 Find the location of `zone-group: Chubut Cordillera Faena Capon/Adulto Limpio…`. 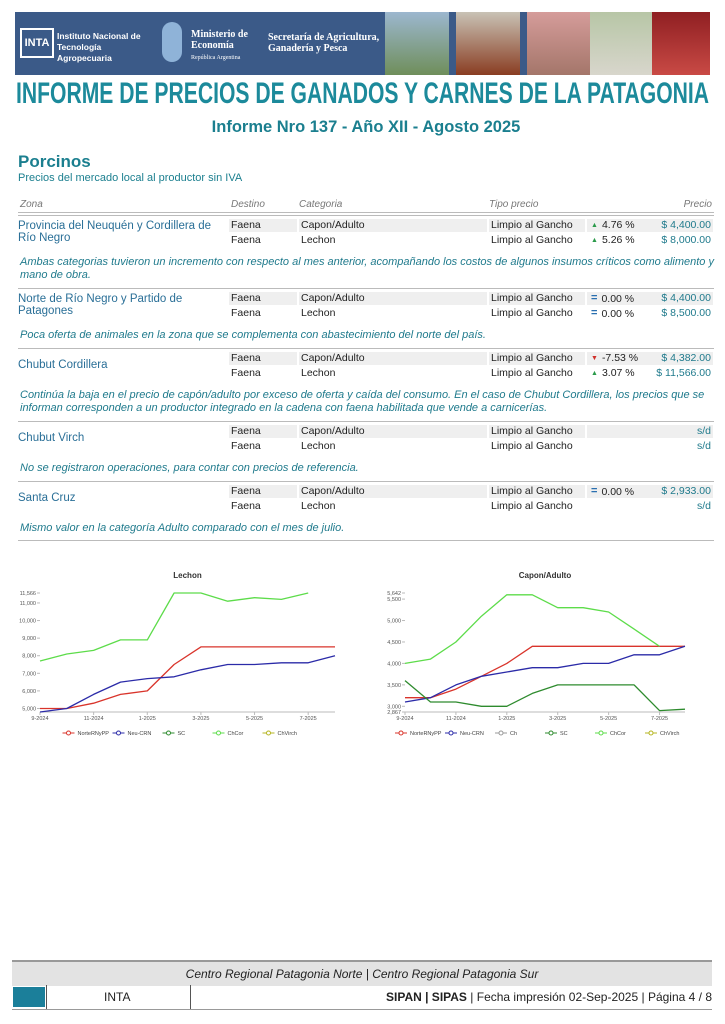

zone-group: Chubut Cordillera Faena Capon/Adulto Limpio… is located at coordinates (366, 364).